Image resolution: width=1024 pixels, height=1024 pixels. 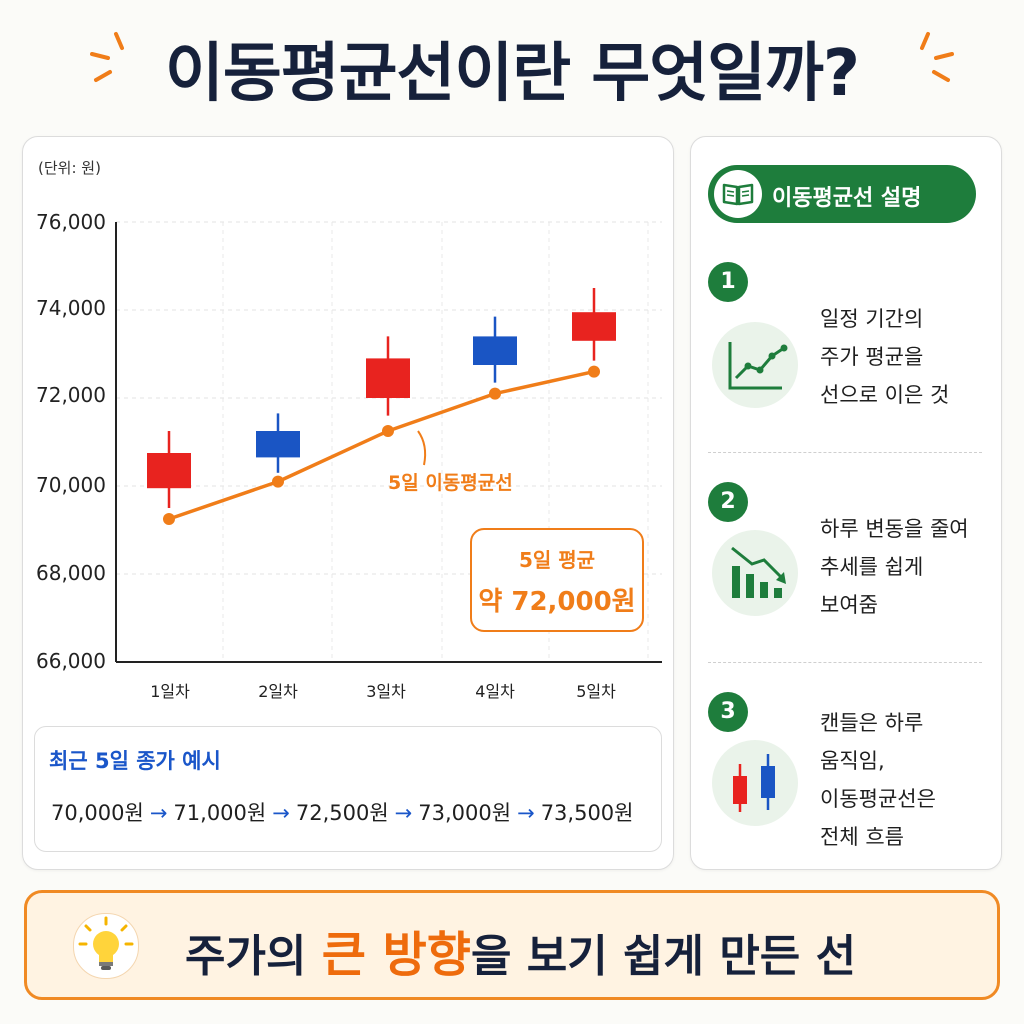 What do you see at coordinates (755, 573) in the screenshot?
I see `bar-chart-down-icon` at bounding box center [755, 573].